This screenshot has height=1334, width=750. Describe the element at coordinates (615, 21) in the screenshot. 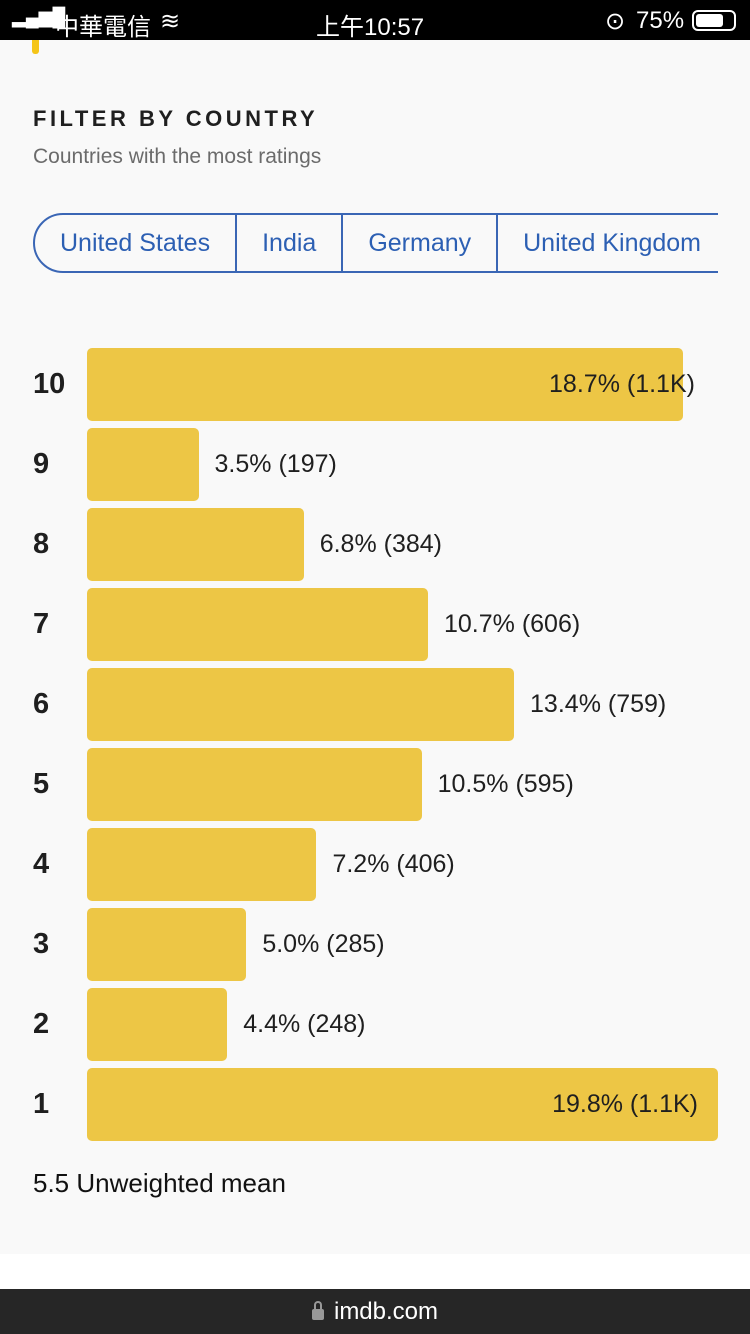

I see `rotation-lock-icon: ⊙` at that location.